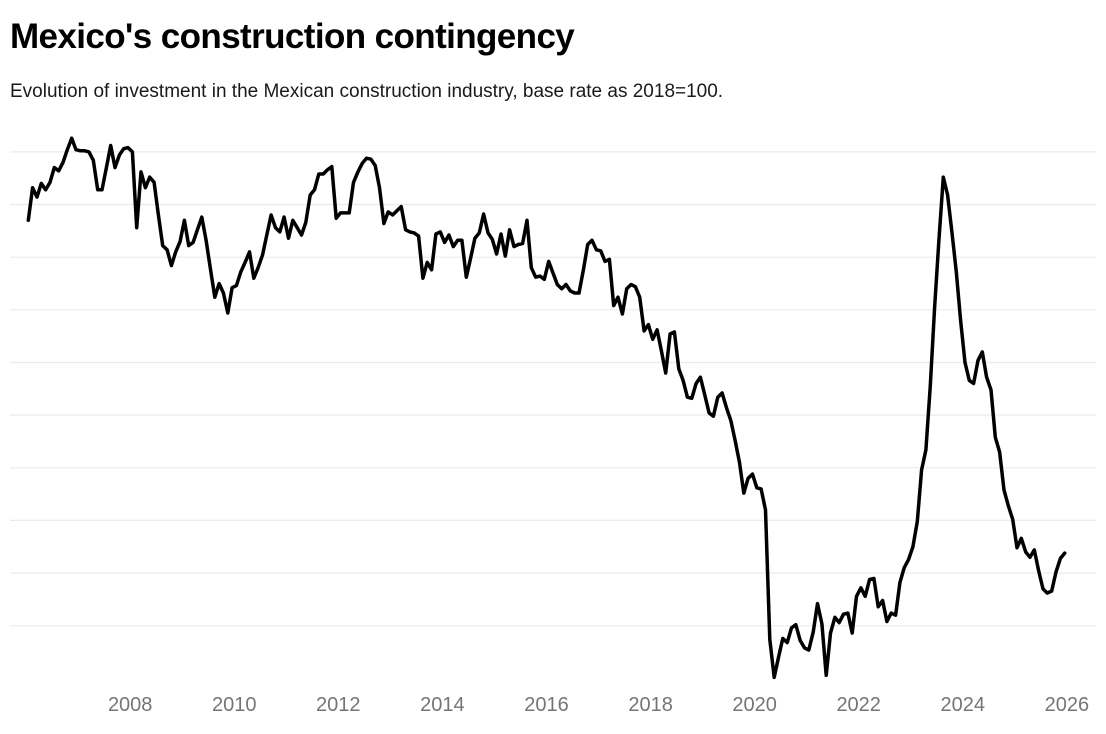  Describe the element at coordinates (858, 705) in the screenshot. I see `x-axis-tick-label: 2022` at that location.